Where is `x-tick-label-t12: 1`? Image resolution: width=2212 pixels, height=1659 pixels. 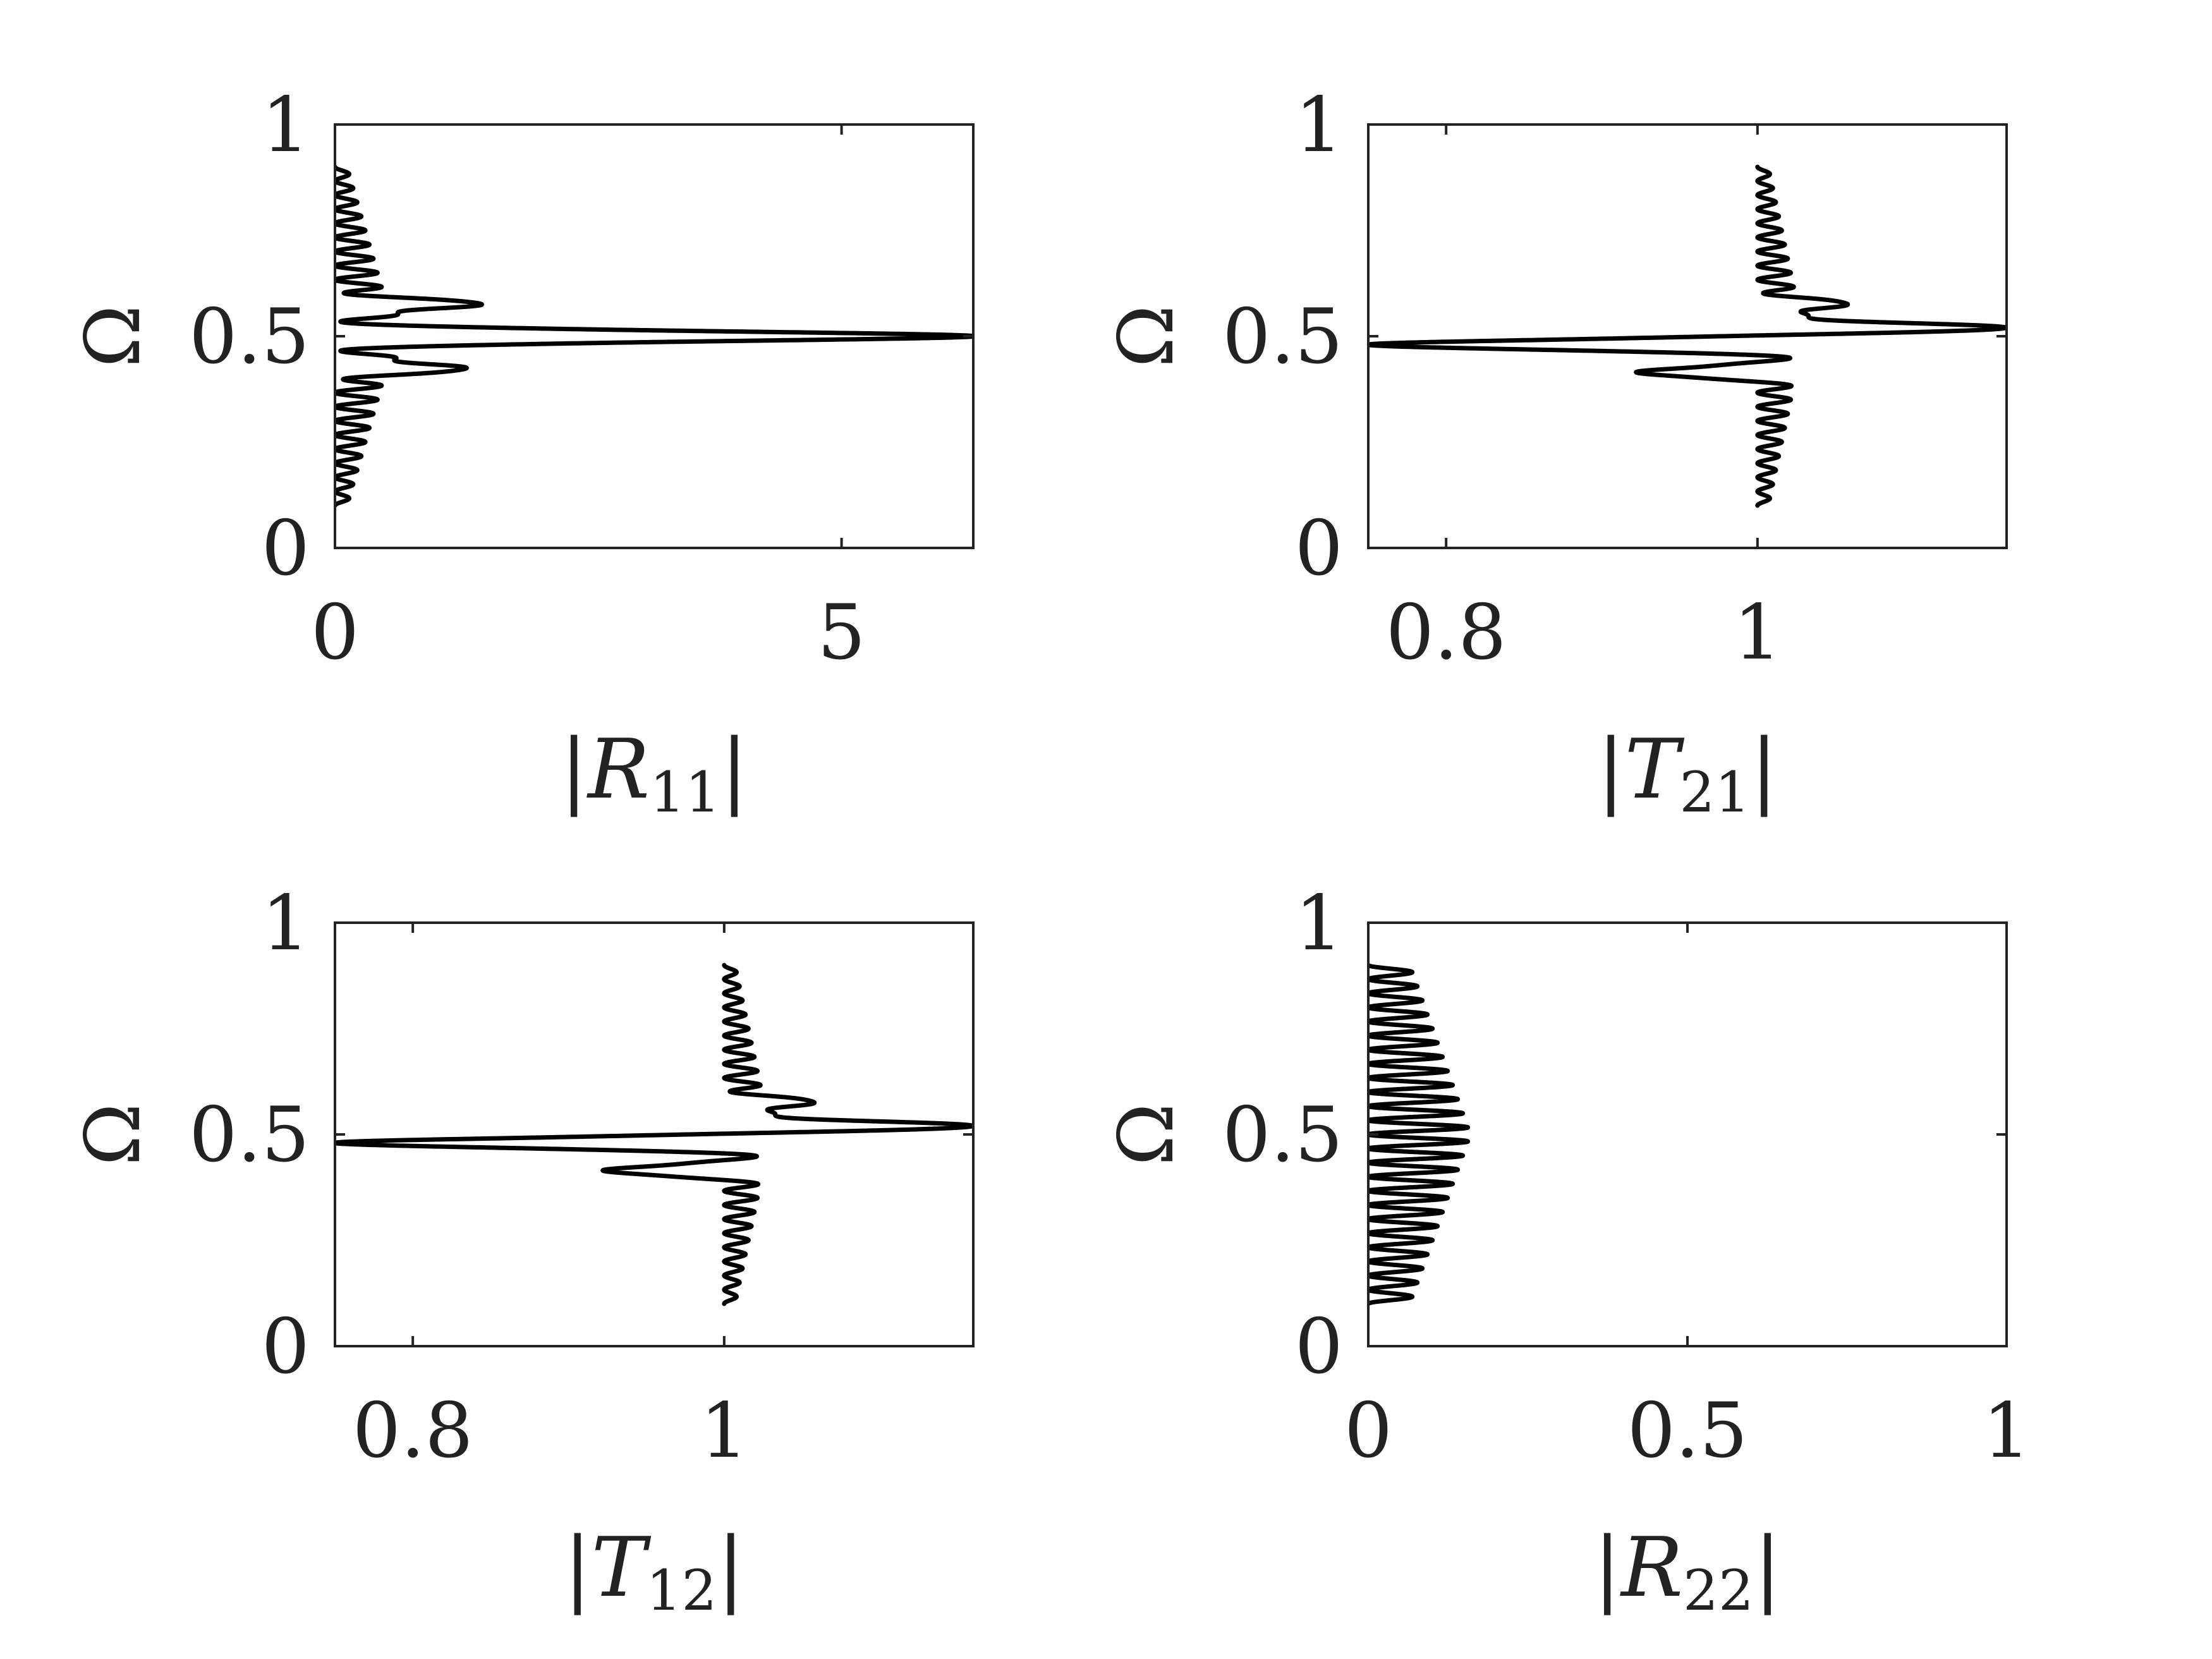 x-tick-label-t12: 1 is located at coordinates (724, 1431).